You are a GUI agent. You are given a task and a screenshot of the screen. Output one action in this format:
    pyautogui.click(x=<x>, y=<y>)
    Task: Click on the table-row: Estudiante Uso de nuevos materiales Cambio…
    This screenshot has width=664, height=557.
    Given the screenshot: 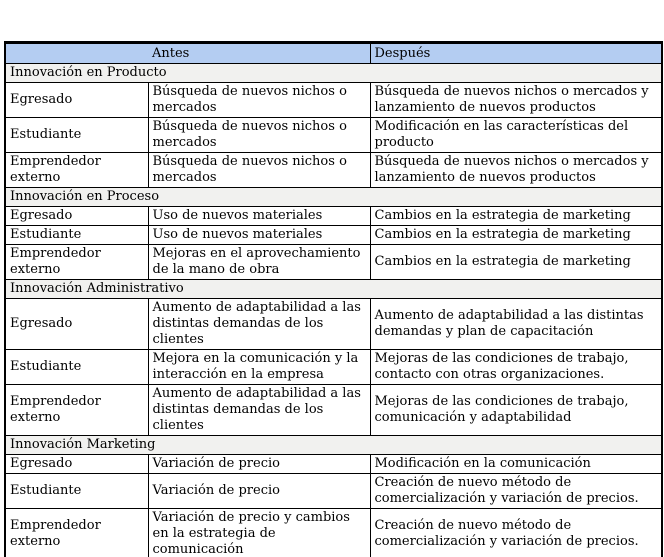 What is the action you would take?
    pyautogui.click(x=333, y=235)
    